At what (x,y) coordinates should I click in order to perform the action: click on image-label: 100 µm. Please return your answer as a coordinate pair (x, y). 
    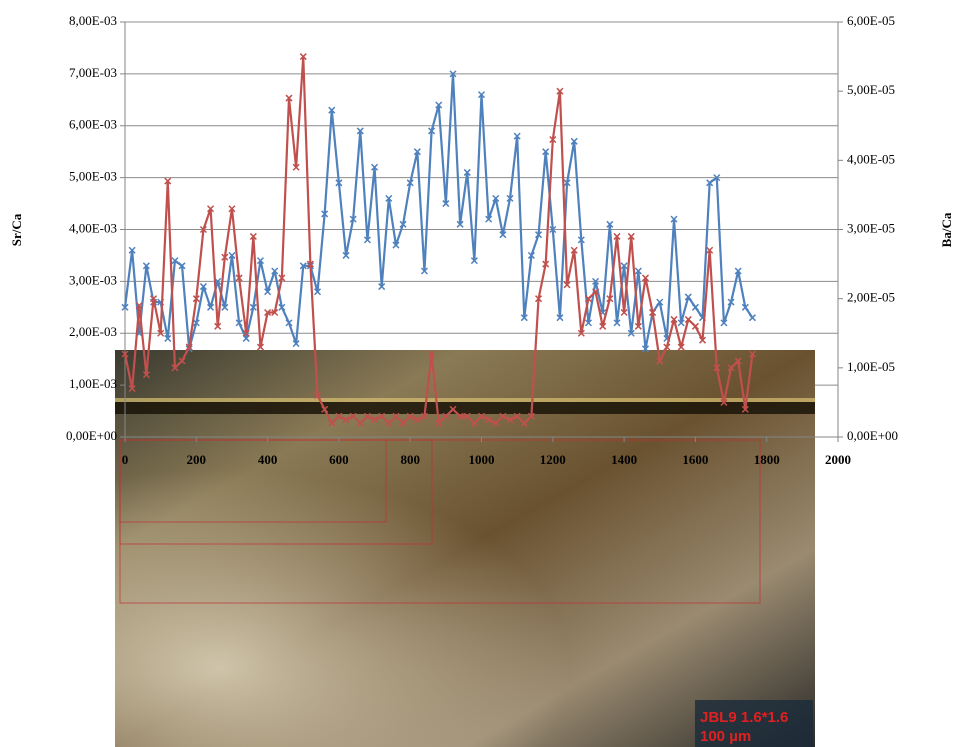
    Looking at the image, I should click on (725, 736).